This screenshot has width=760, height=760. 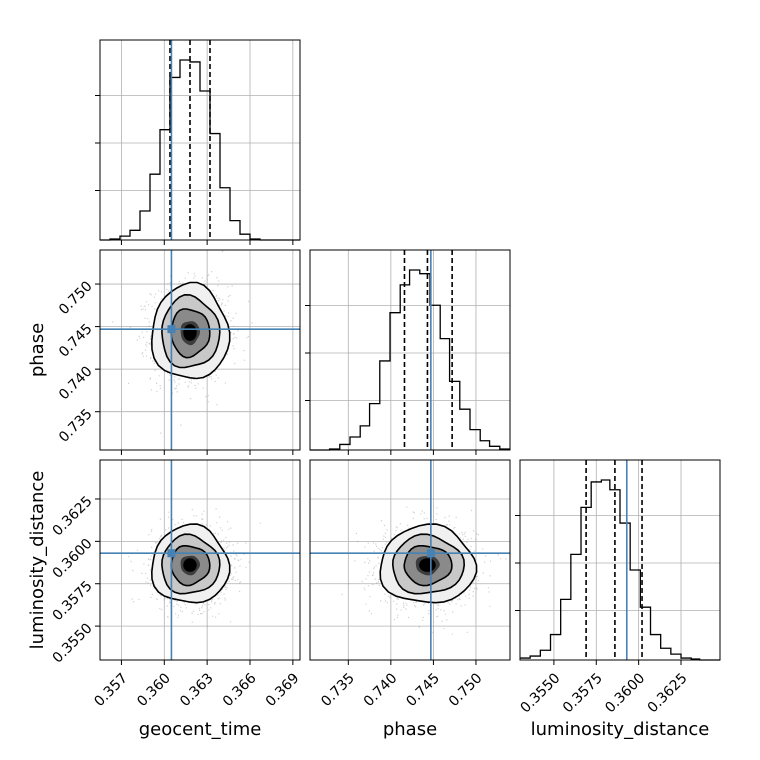 I want to click on histogram-luminosity_distance, so click(x=618, y=560).